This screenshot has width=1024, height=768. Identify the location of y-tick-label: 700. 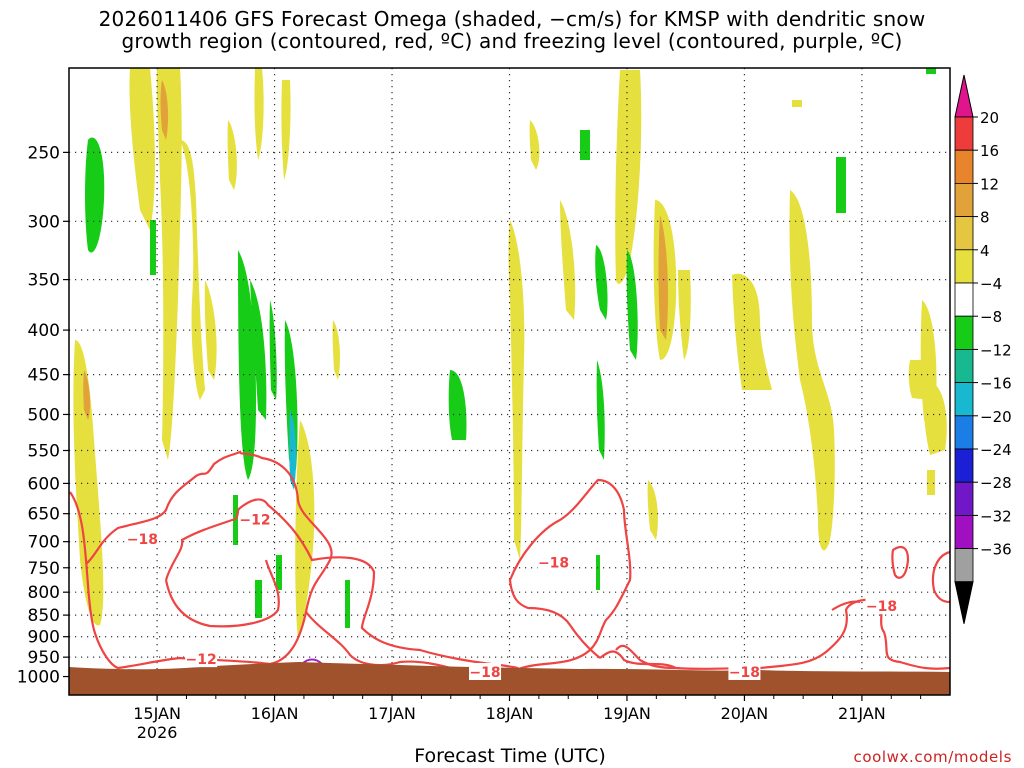
(44, 543).